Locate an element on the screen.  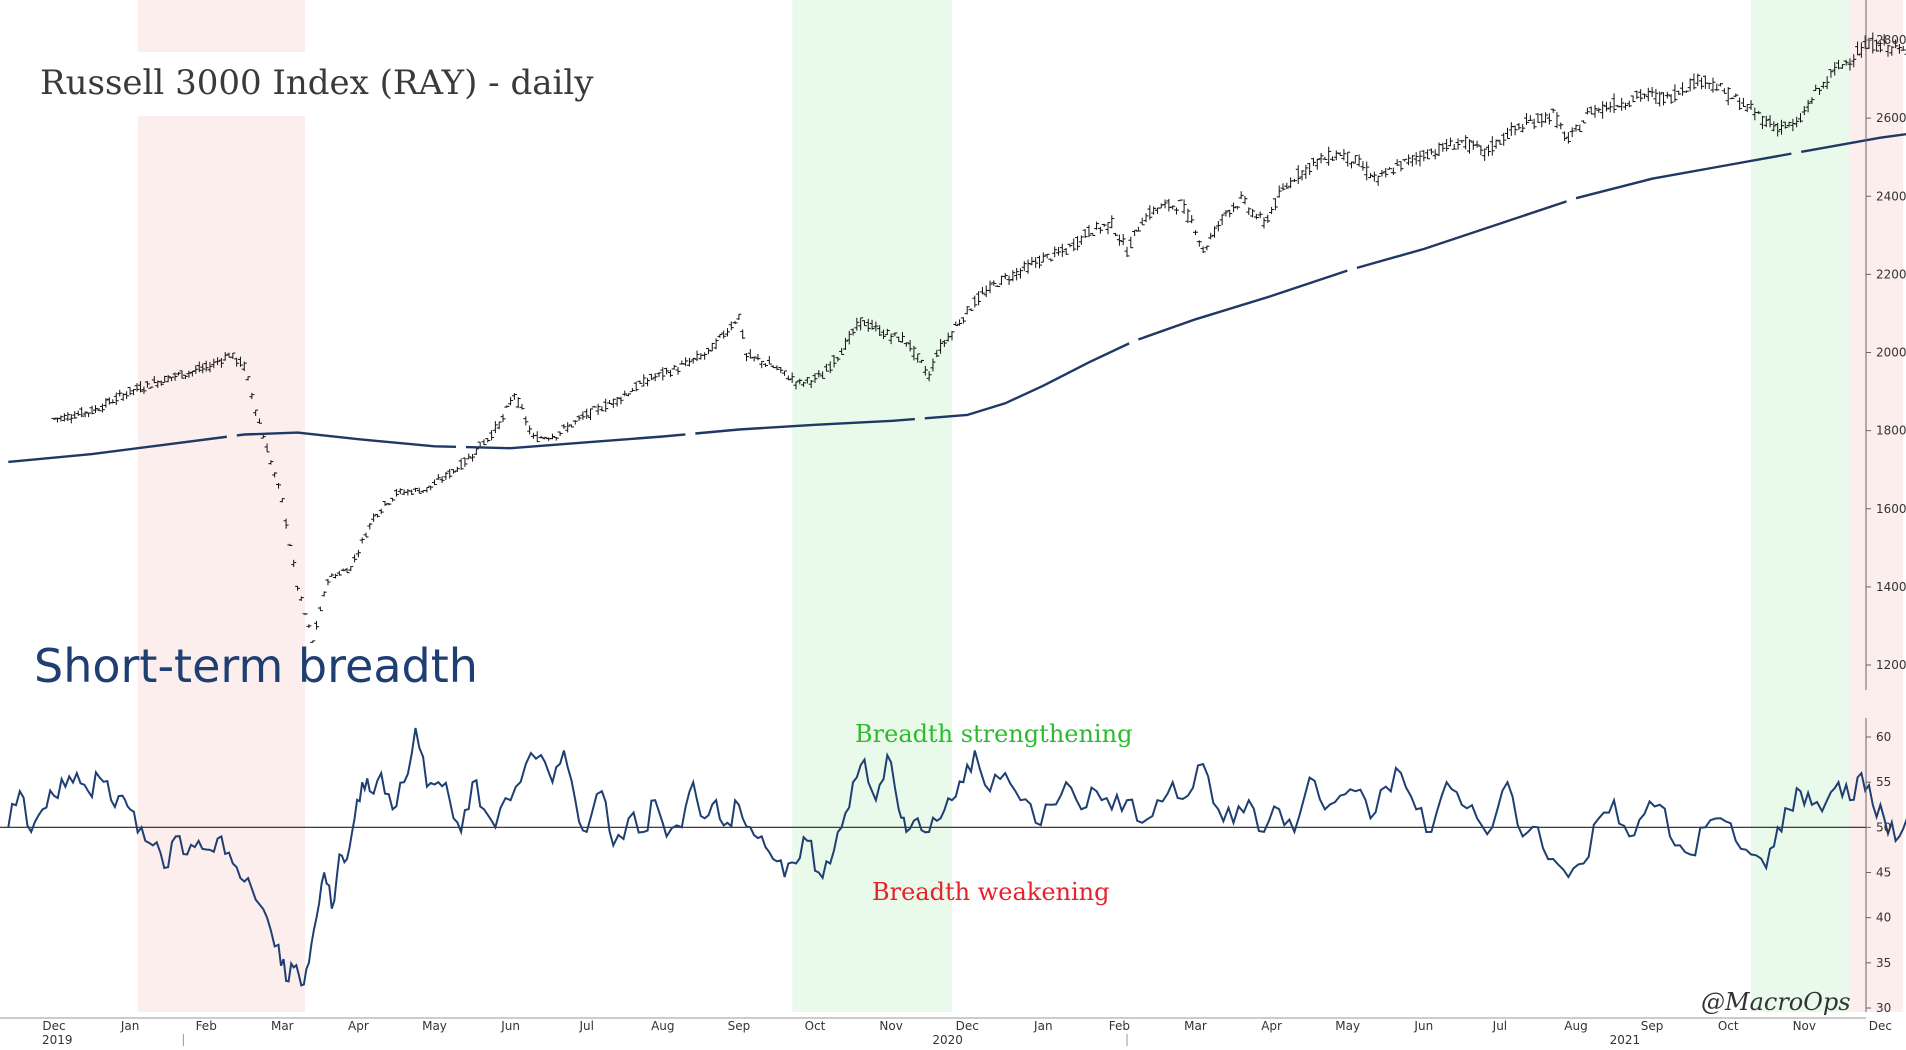
x-year-label: 2021 is located at coordinates (1625, 1039).